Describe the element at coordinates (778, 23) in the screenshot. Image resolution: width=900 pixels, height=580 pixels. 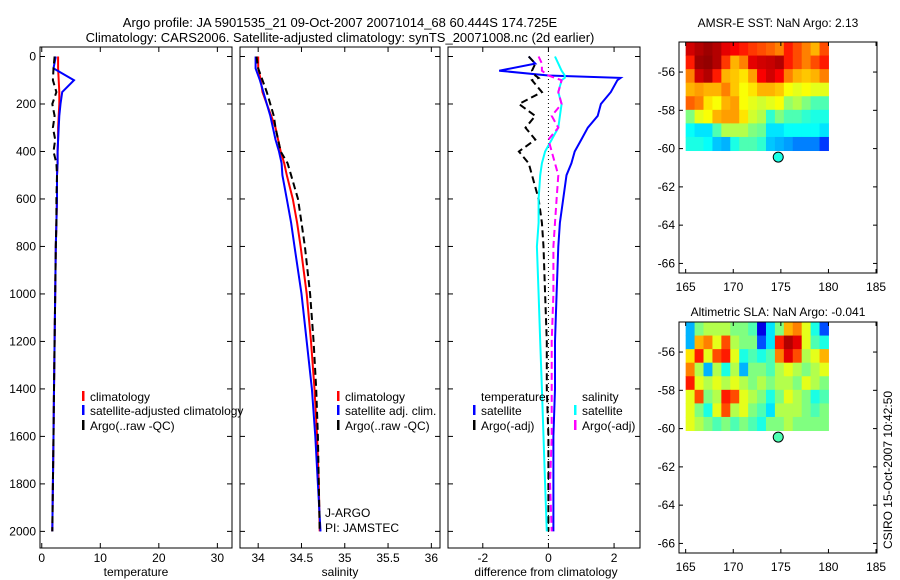
I see `sst-map-title: AMSR-E SST: NaN Argo: 2.13` at that location.